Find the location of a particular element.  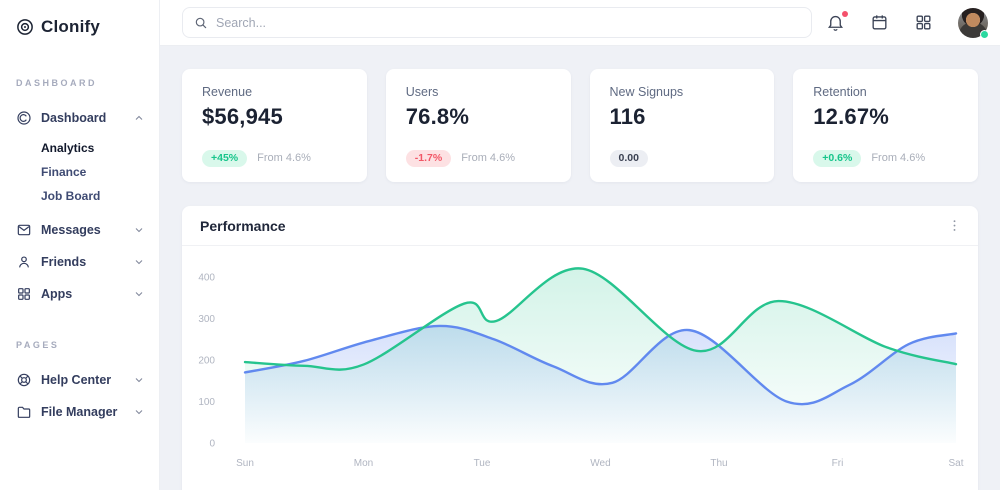

svg-text: 100 is located at coordinates (206, 402).